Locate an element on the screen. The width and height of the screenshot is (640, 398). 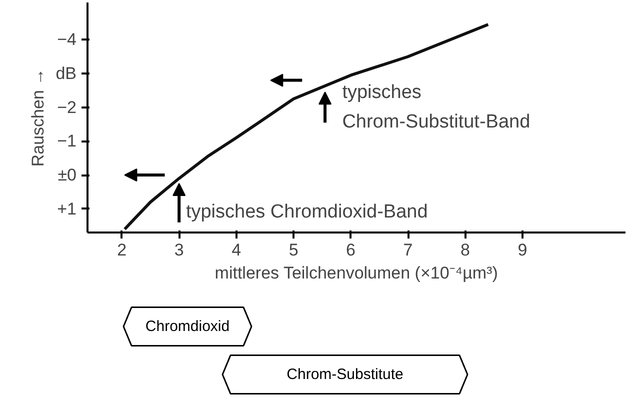
x-tick-label: 3 is located at coordinates (179, 250).